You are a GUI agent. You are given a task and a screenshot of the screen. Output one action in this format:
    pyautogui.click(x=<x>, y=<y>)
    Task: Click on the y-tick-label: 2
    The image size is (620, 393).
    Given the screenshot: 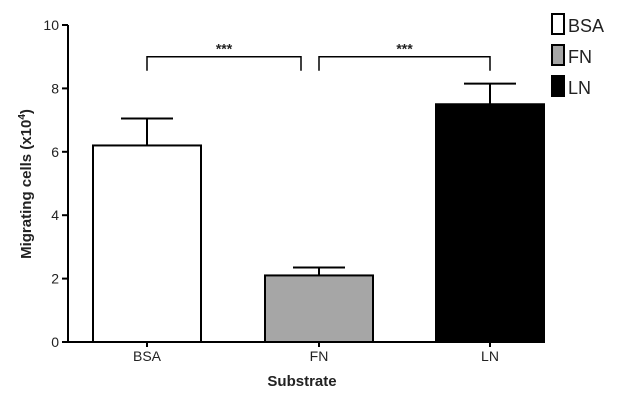 What is the action you would take?
    pyautogui.click(x=55, y=279)
    